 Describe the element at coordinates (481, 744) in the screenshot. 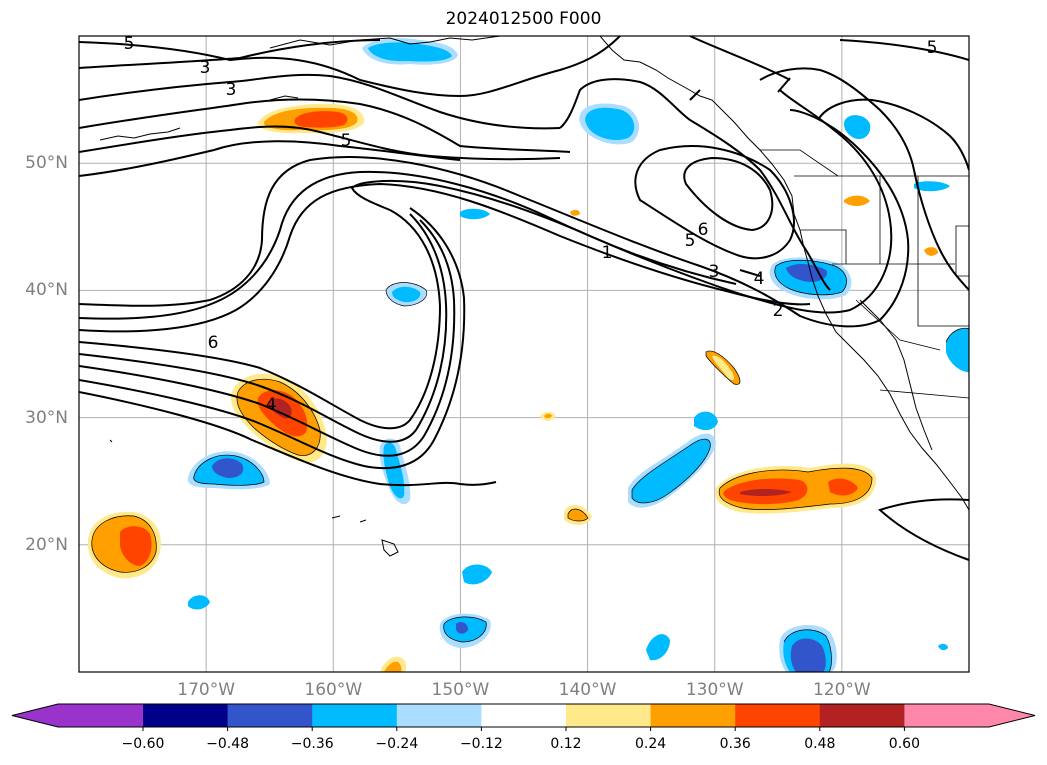

I see `colorbar-tick-label: −0.12` at that location.